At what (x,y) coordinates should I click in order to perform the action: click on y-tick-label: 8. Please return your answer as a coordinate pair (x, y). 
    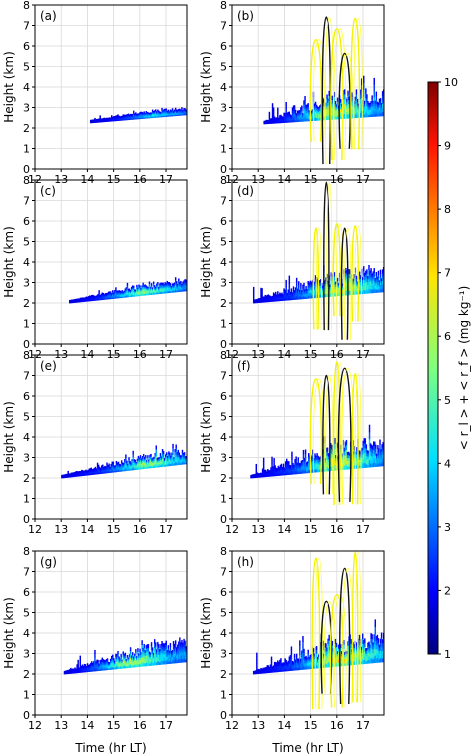
    Looking at the image, I should click on (26, 180).